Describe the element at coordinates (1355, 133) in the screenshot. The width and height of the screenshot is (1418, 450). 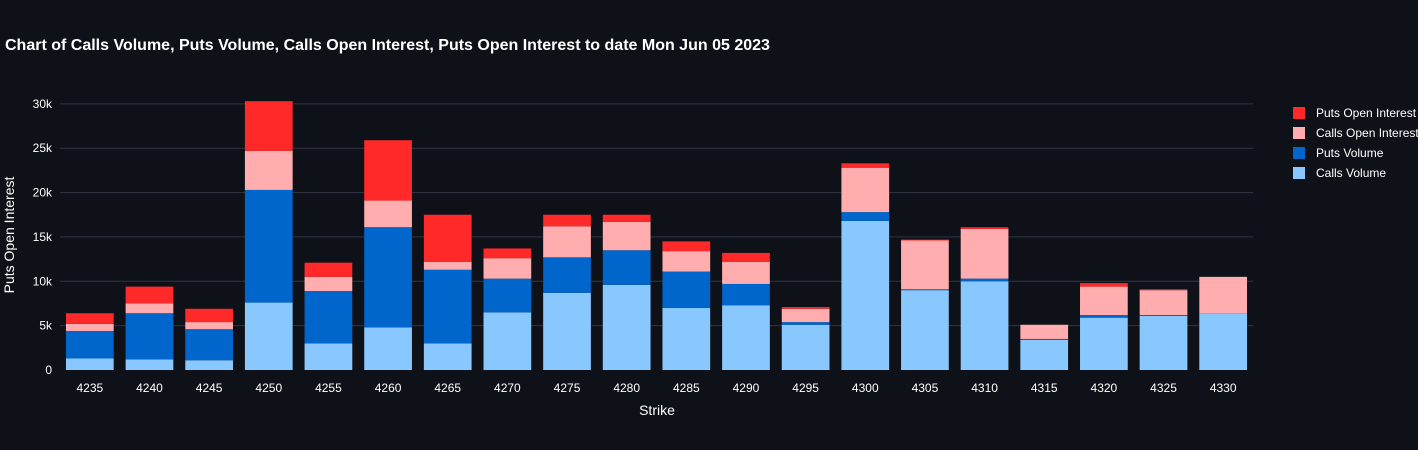
I see `legend-item-calls-open-interest: Calls Open Interest` at that location.